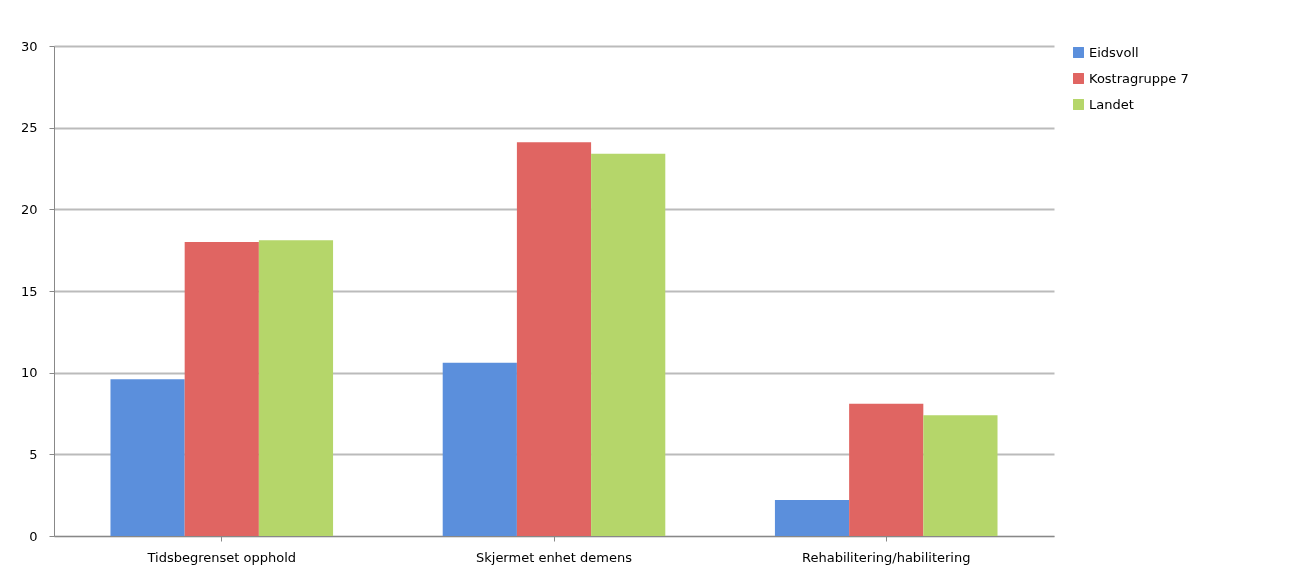 The width and height of the screenshot is (1294, 585). I want to click on y-tick-label: 20, so click(29, 209).